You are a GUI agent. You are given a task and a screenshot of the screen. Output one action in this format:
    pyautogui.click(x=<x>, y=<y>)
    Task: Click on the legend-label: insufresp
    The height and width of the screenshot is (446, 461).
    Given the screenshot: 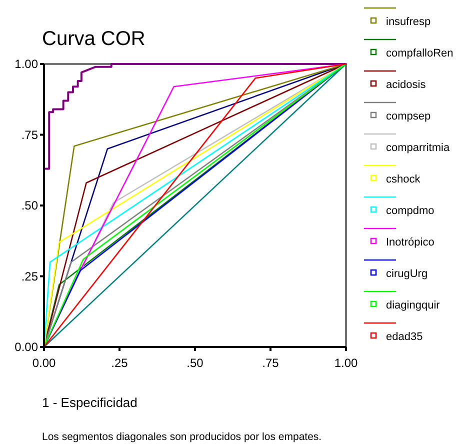 What is the action you would take?
    pyautogui.click(x=408, y=22)
    